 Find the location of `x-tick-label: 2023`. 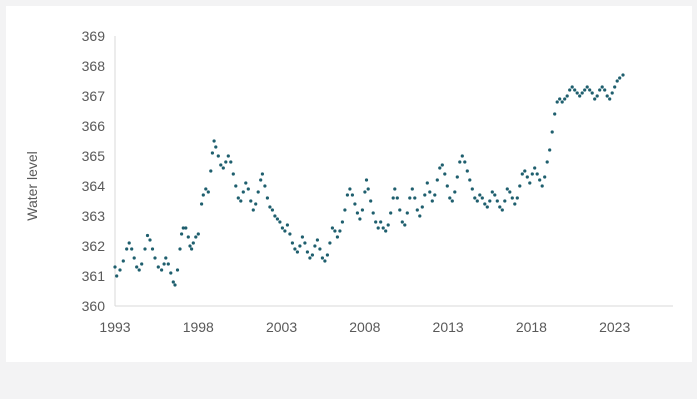

x-tick-label: 2023 is located at coordinates (614, 327).